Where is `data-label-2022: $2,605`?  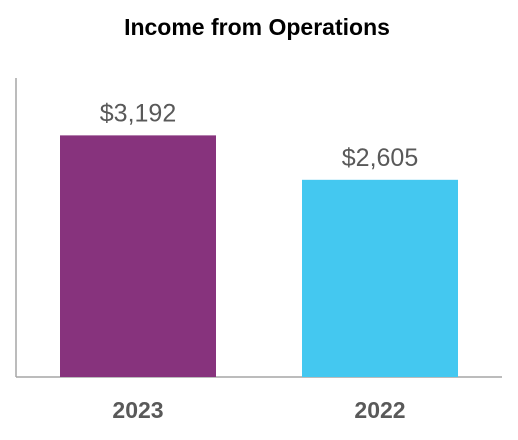 data-label-2022: $2,605 is located at coordinates (380, 158).